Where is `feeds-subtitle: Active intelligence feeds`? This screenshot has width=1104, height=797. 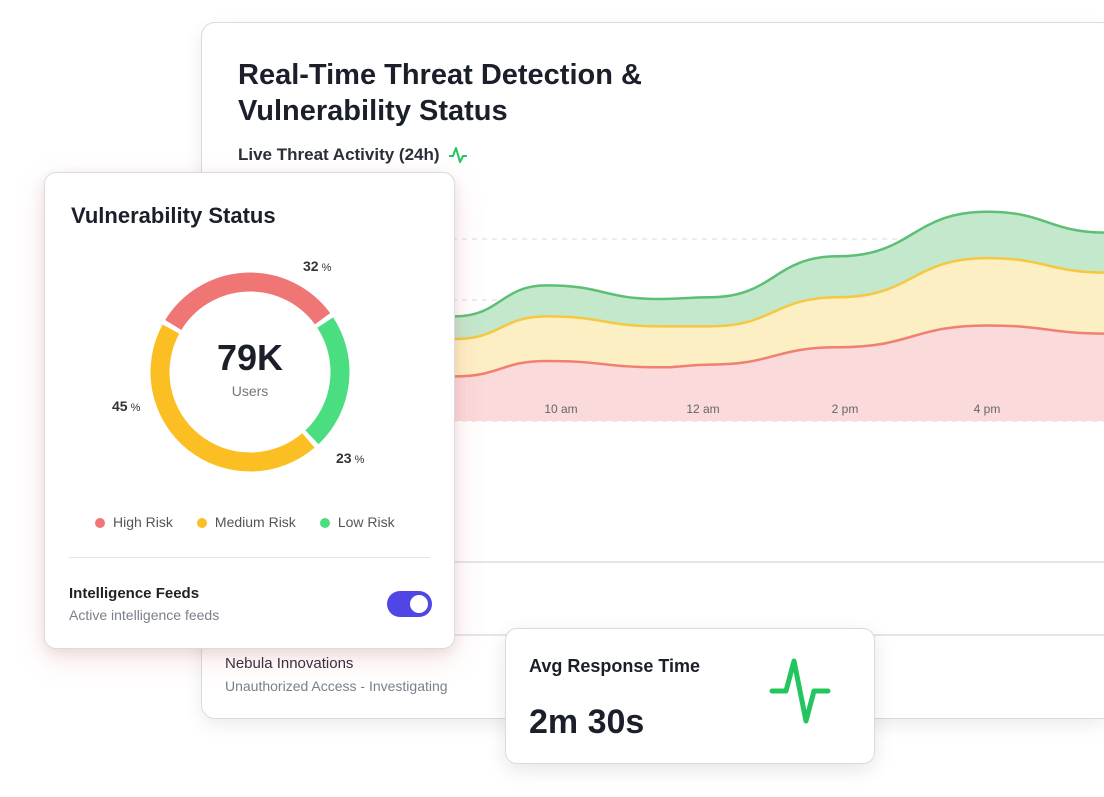
feeds-subtitle: Active intelligence feeds is located at coordinates (144, 615).